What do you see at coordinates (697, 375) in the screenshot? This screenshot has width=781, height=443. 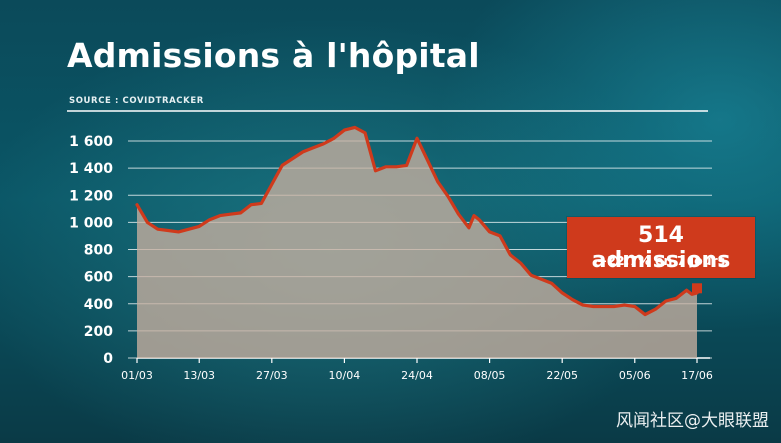 I see `x-tick-label: 17/06` at bounding box center [697, 375].